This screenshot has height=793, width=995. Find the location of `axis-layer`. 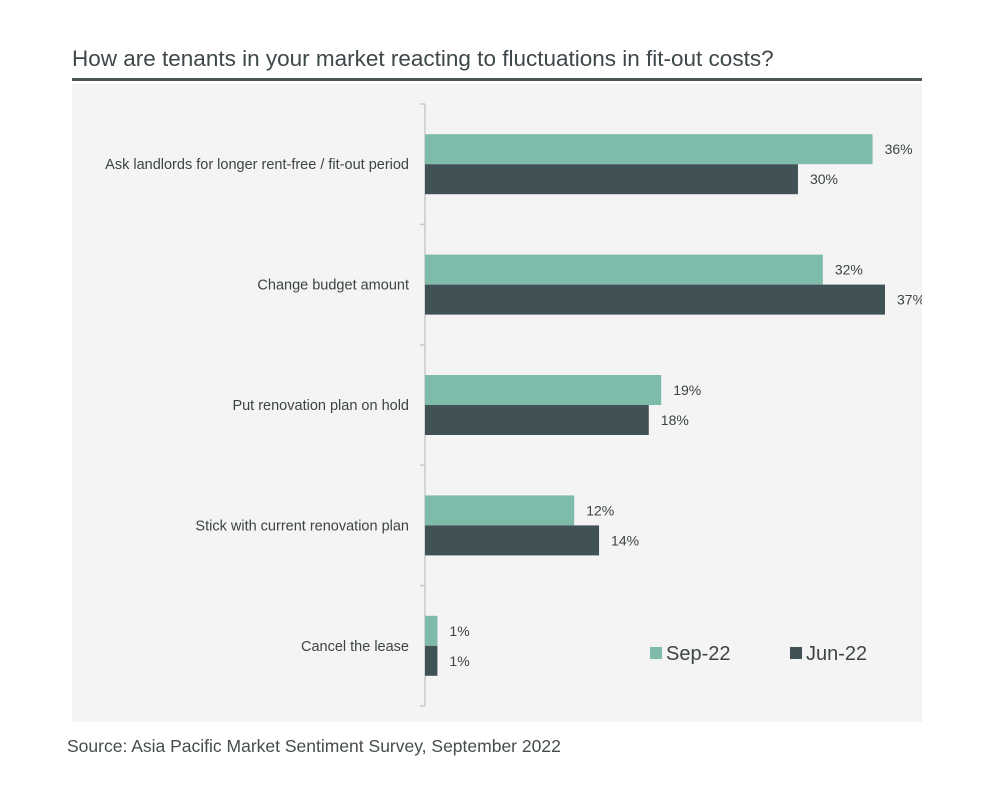

axis-layer is located at coordinates (423, 405).